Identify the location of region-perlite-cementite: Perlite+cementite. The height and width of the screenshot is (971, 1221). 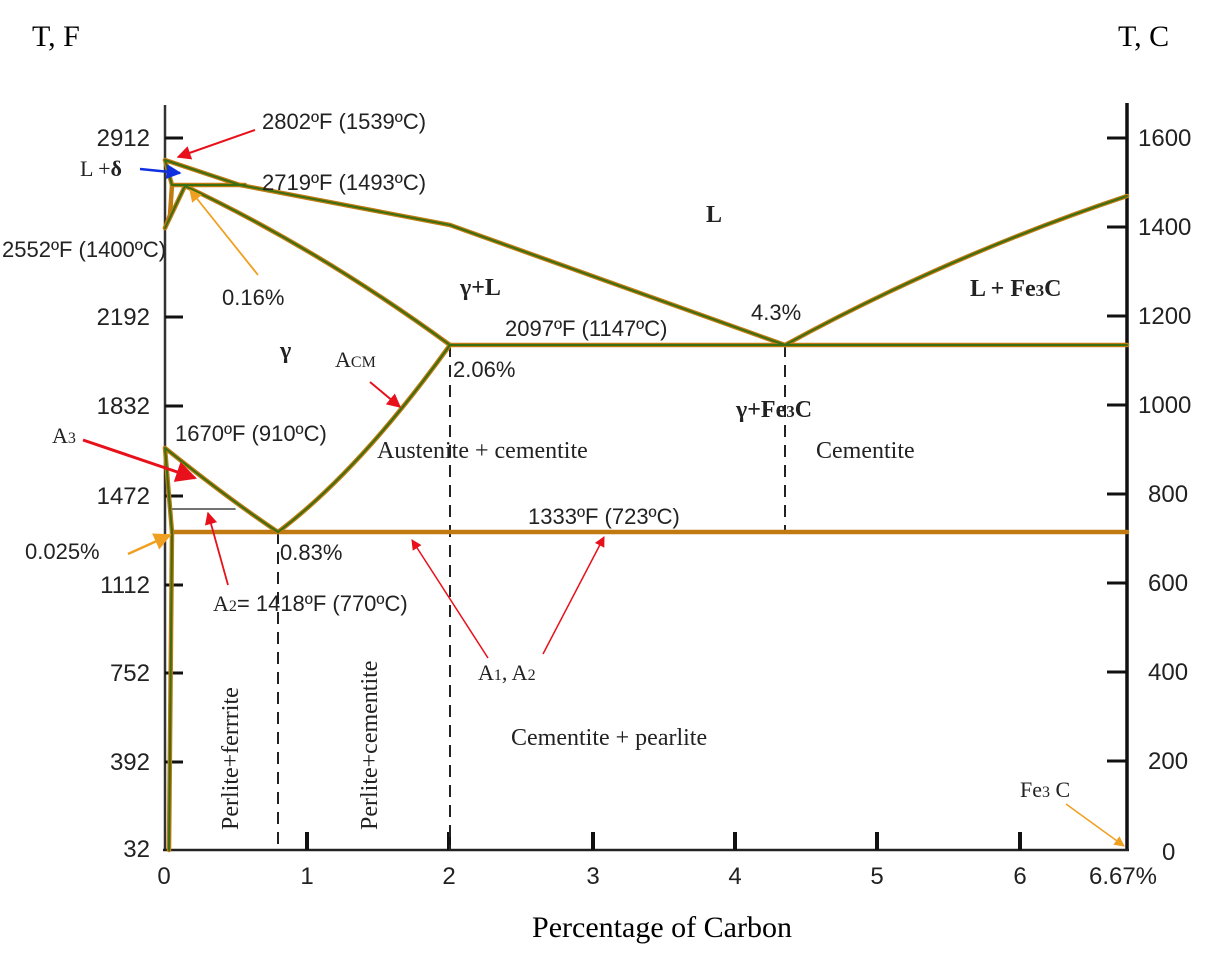
(370, 745).